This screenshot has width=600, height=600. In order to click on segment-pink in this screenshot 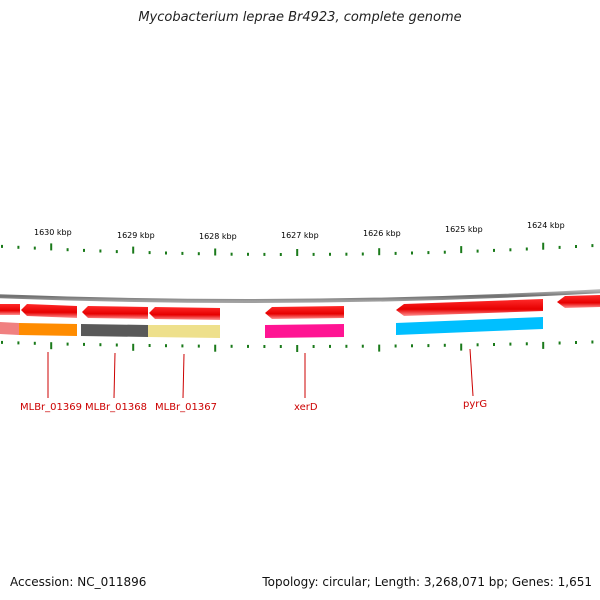, I will do `click(9, 328)`.